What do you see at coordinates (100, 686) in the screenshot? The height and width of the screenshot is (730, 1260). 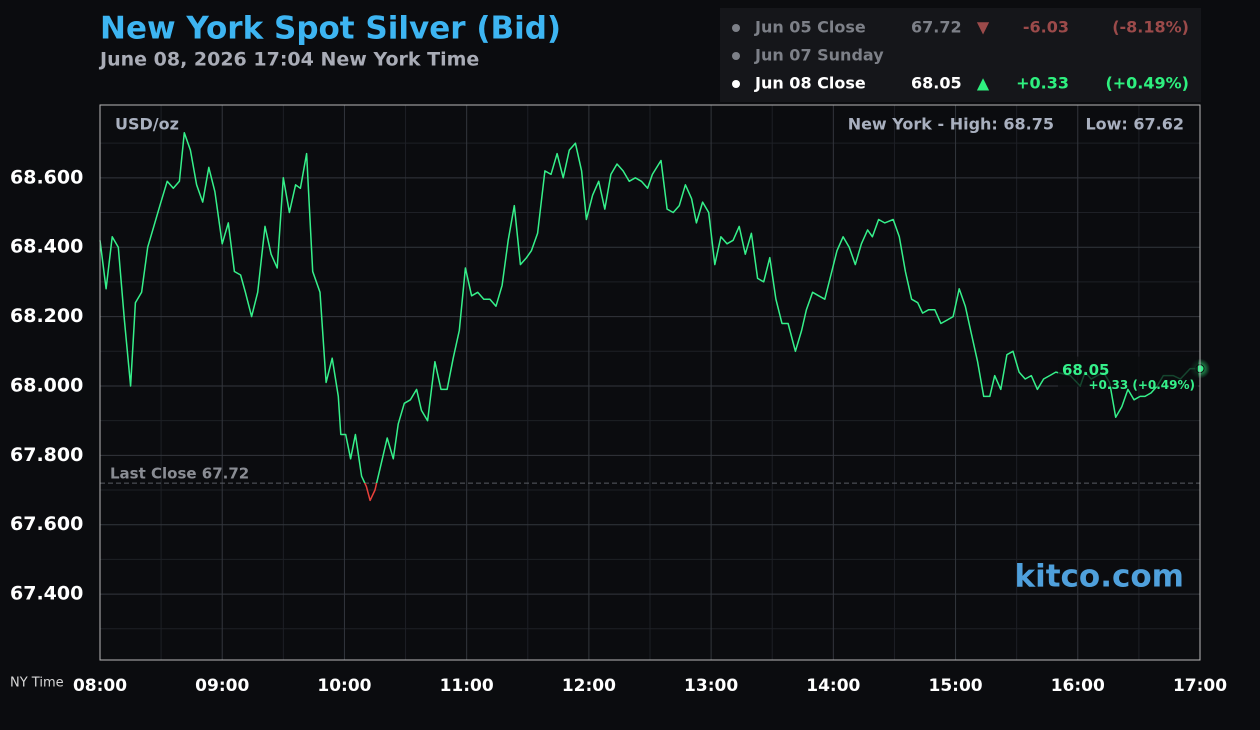 I see `x-tick-label: 08:00` at bounding box center [100, 686].